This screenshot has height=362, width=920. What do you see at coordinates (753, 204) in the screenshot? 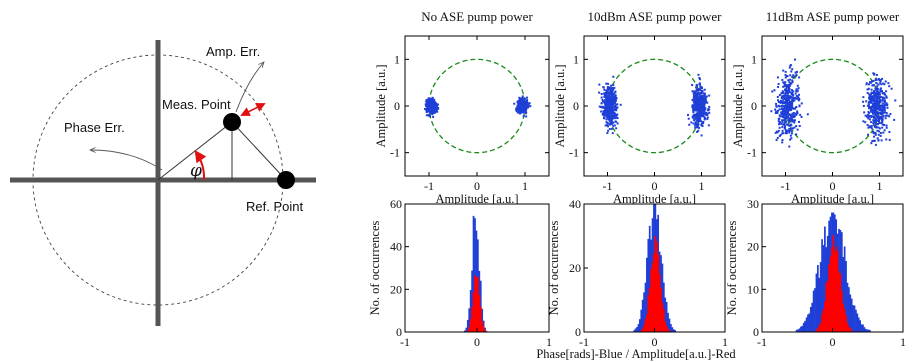
I see `y-tick-label: 30` at bounding box center [753, 204].